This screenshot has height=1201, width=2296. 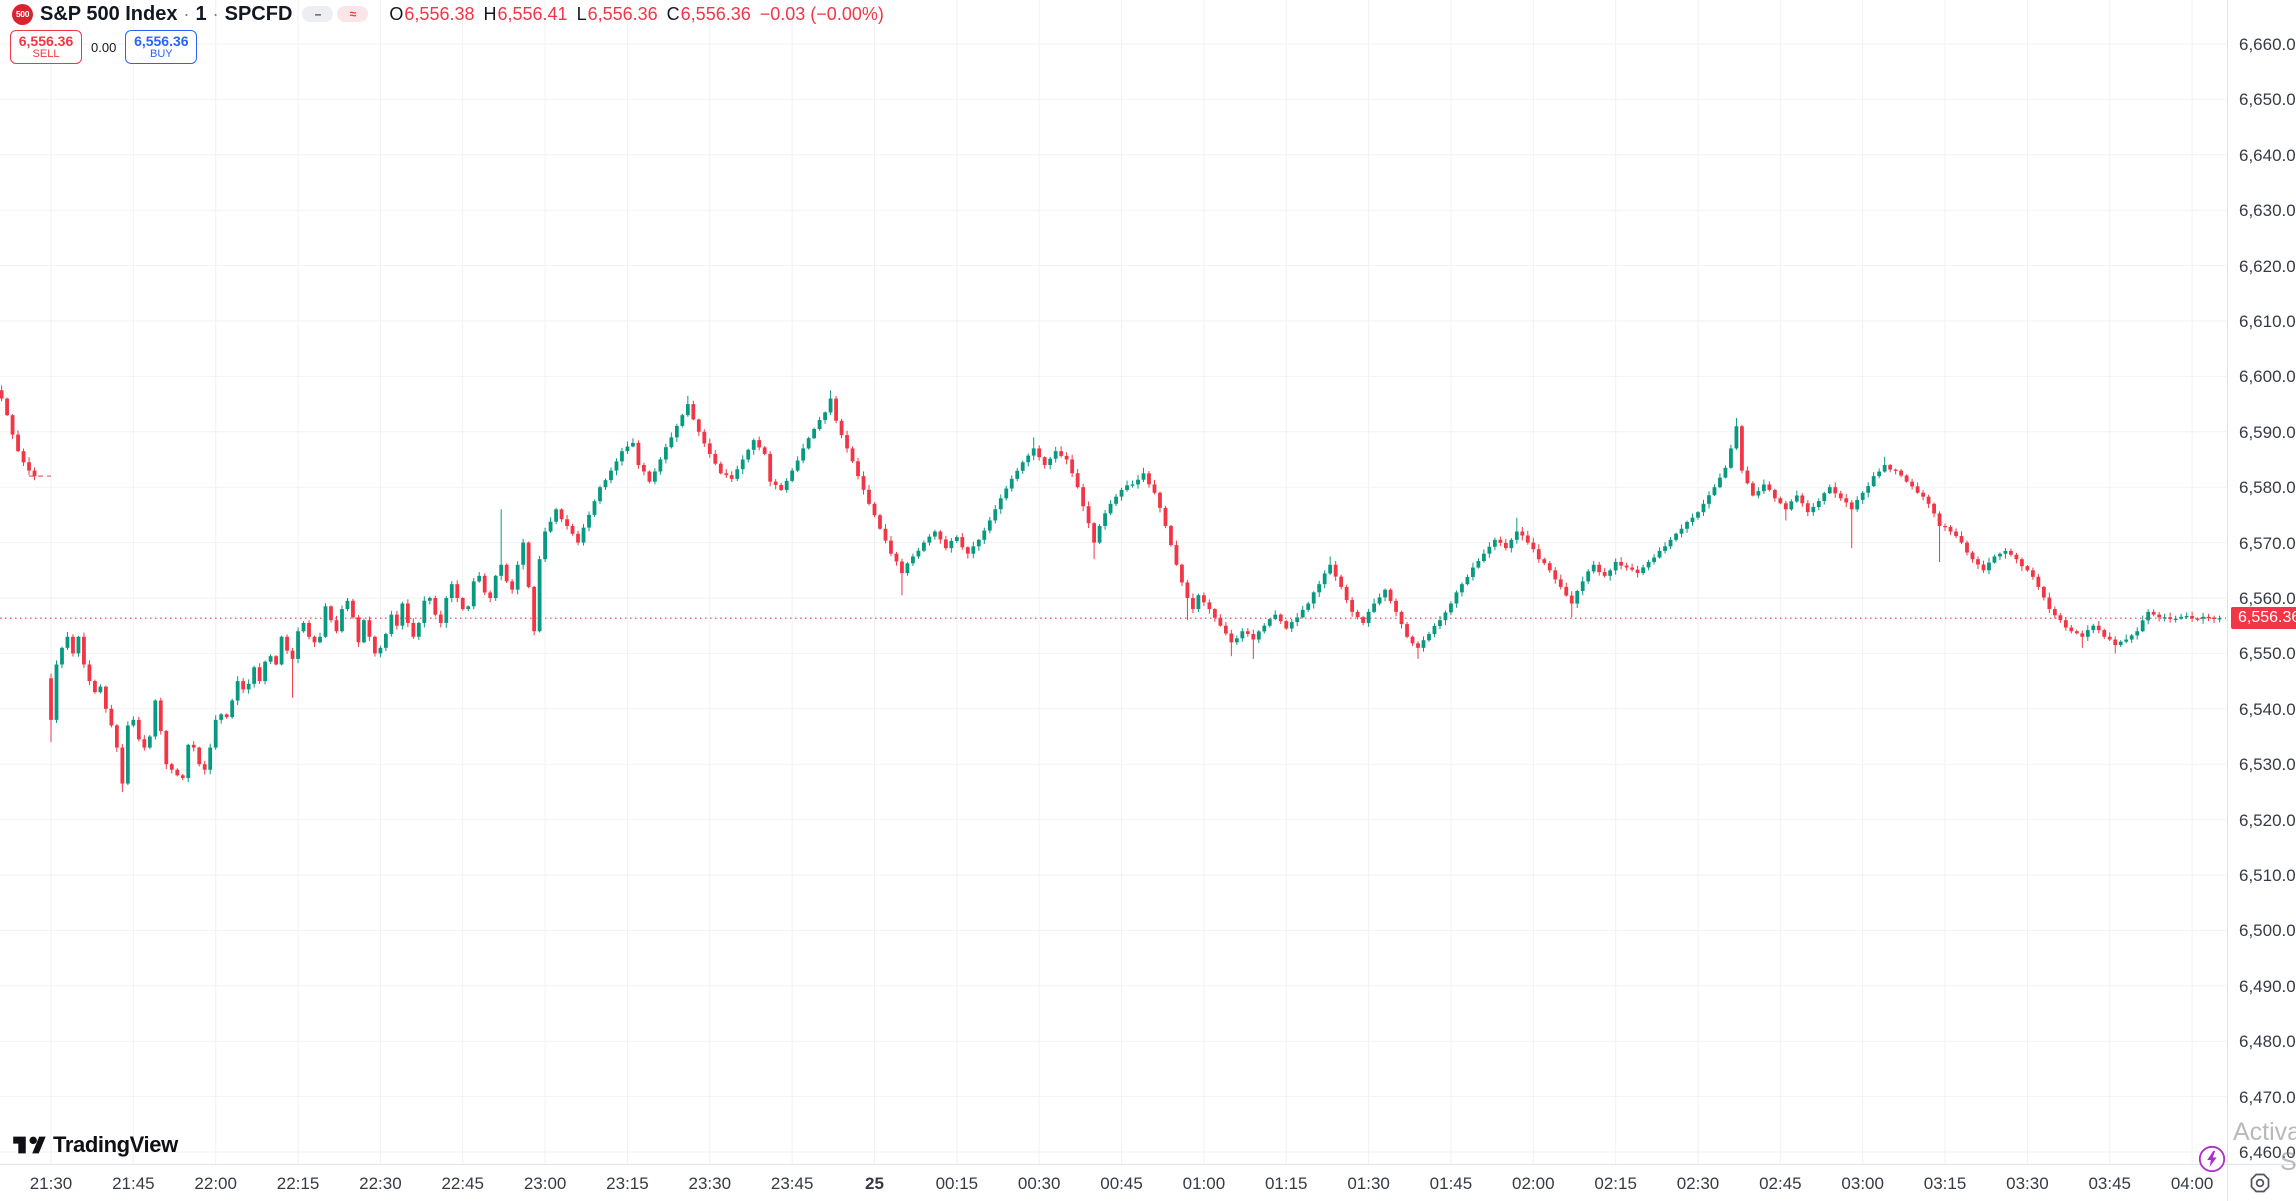 I want to click on buy-button: 6,556.36 BUY, so click(x=161, y=47).